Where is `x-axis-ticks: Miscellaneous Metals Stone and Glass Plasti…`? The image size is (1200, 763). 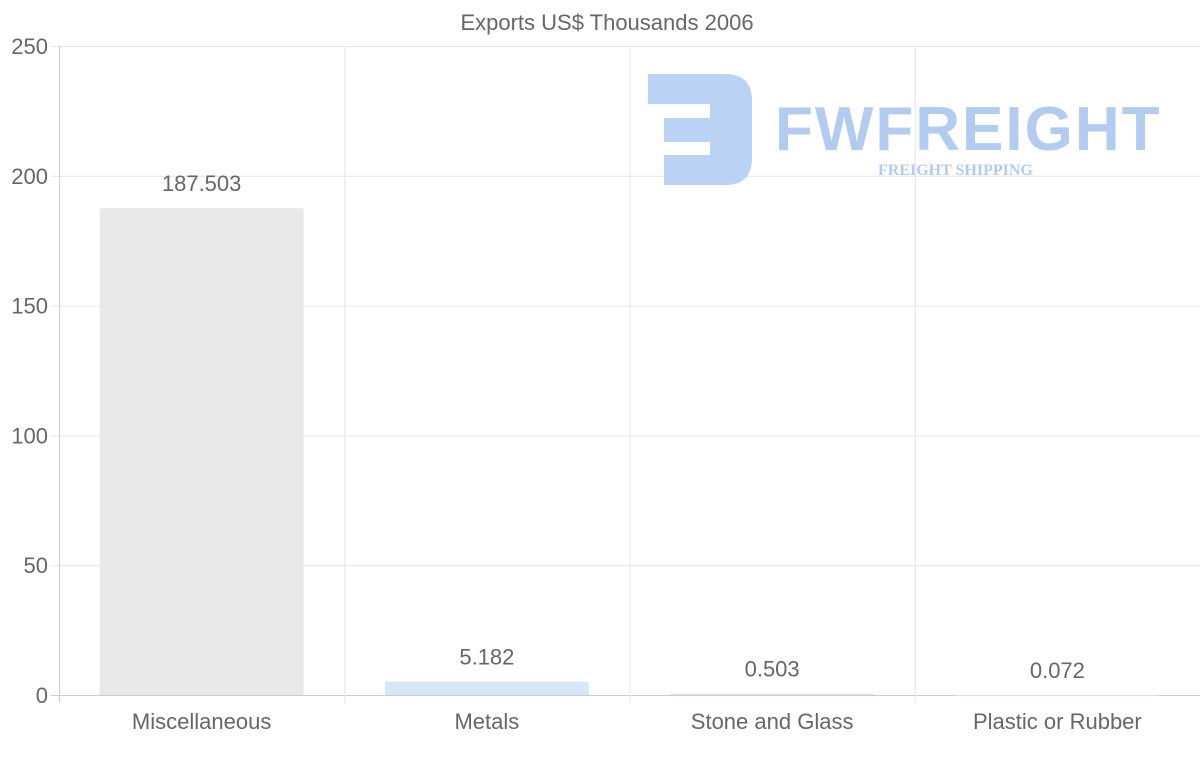 x-axis-ticks: Miscellaneous Metals Stone and Glass Plasti… is located at coordinates (637, 721).